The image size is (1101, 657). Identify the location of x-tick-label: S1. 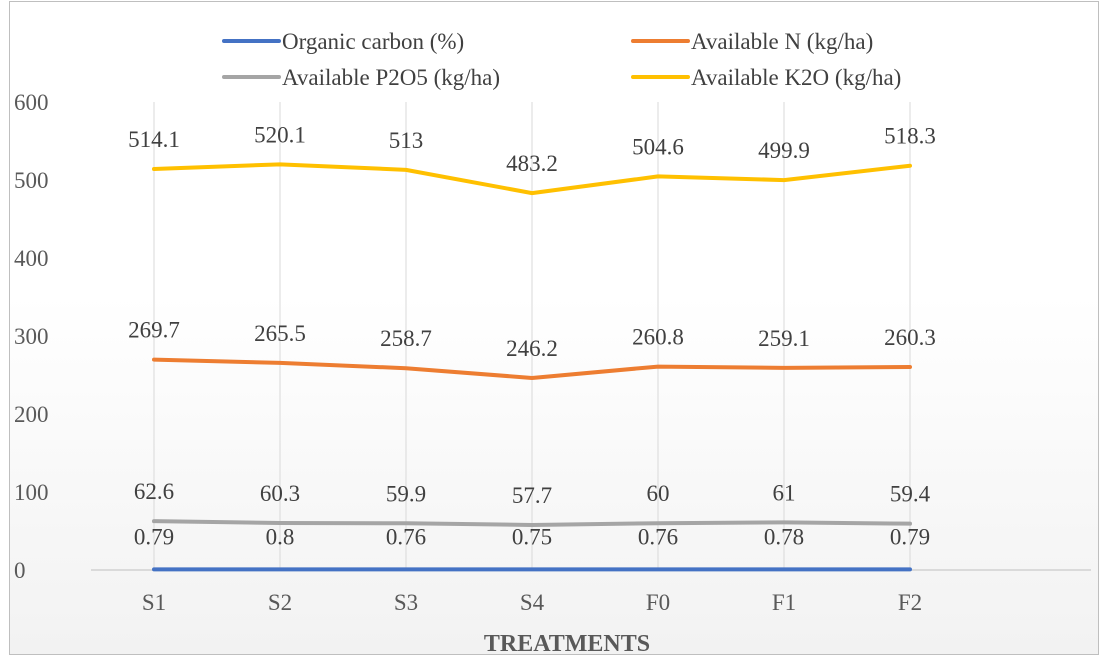
(154, 602).